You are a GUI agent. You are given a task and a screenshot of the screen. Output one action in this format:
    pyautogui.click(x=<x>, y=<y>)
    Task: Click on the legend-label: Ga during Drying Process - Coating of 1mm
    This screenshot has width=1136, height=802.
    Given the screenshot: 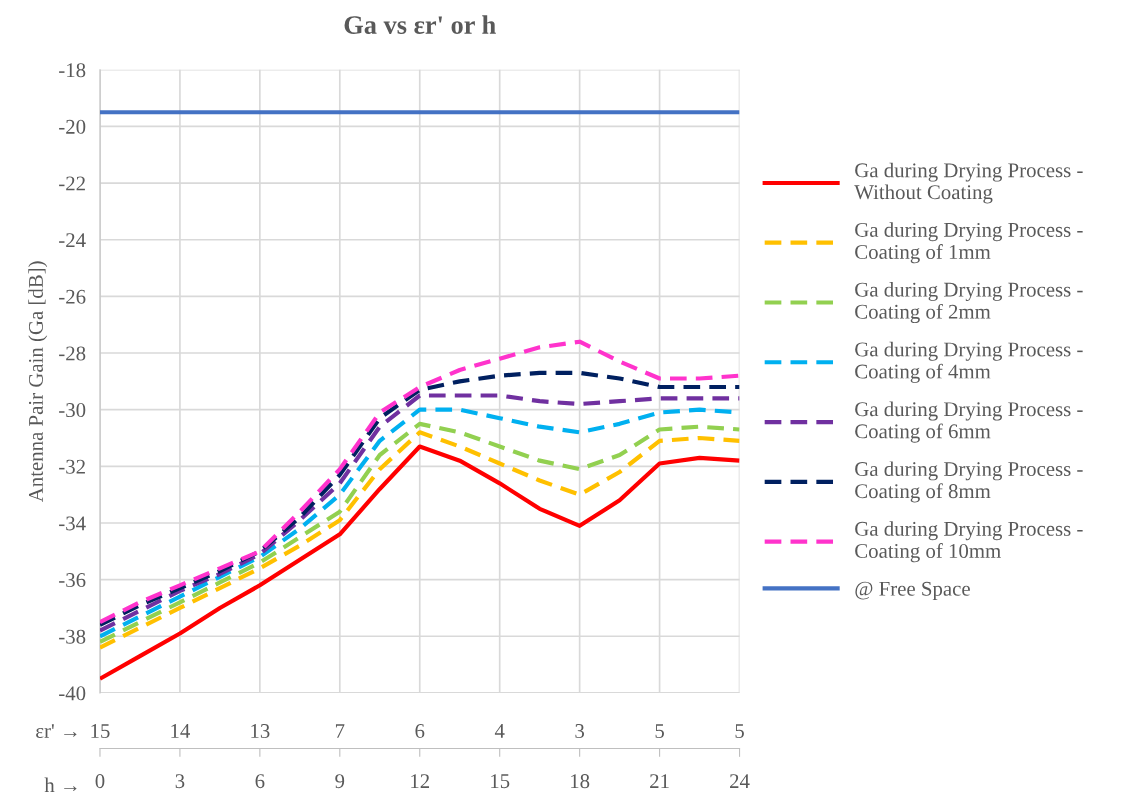 What is the action you would take?
    pyautogui.click(x=969, y=243)
    